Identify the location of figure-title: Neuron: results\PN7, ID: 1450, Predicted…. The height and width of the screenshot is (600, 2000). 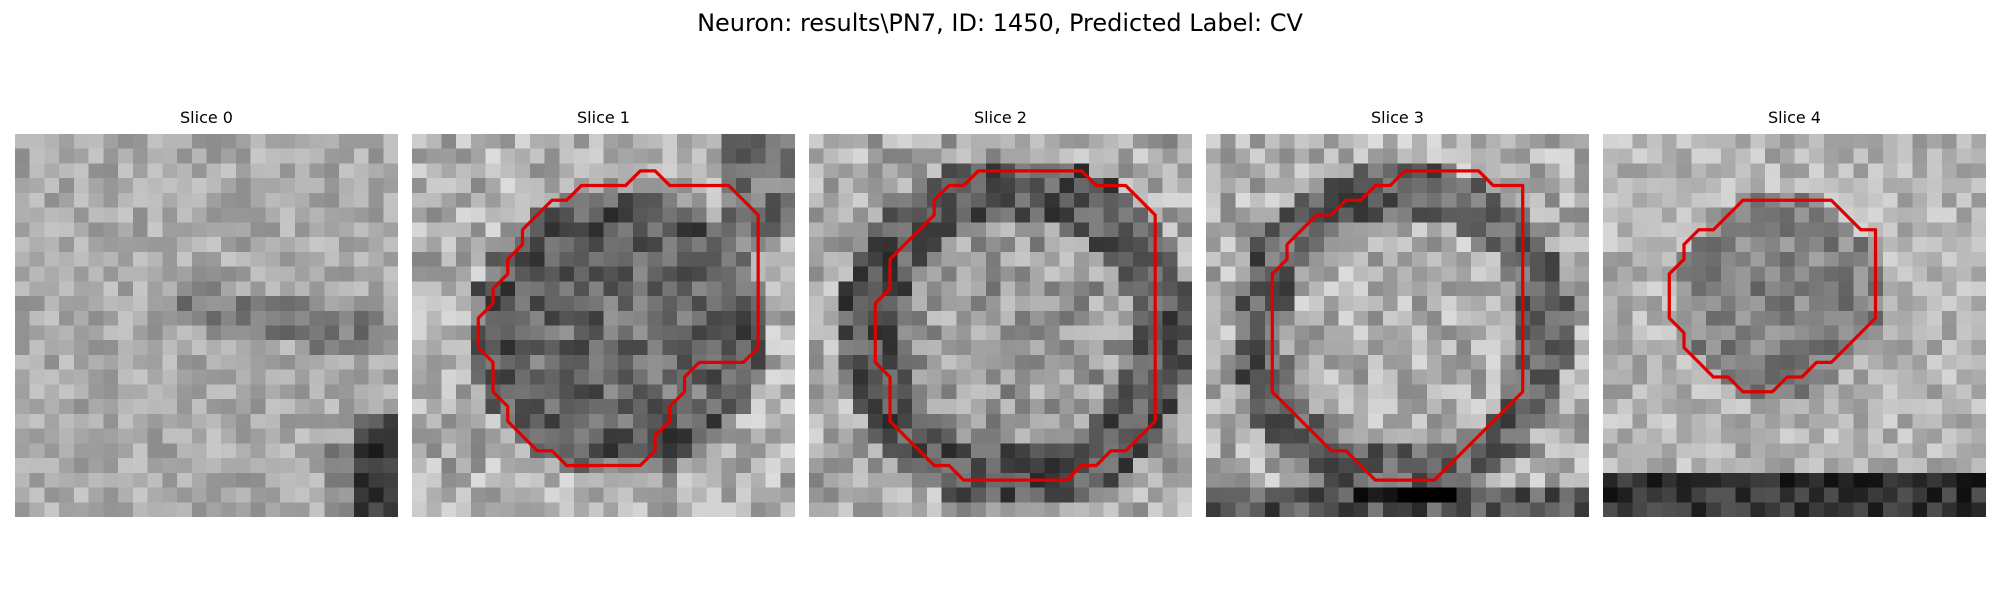
(1000, 23).